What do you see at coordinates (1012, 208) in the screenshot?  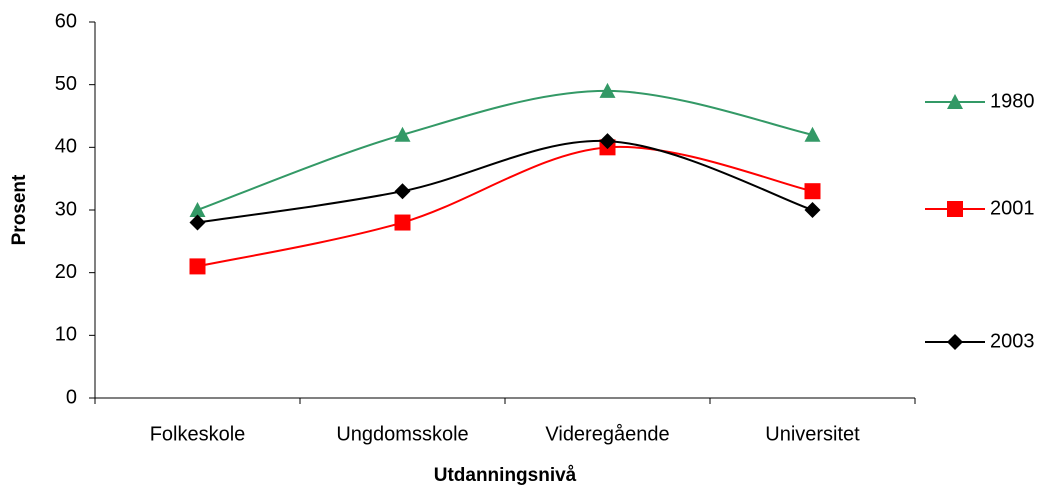 I see `legend-label: 2001` at bounding box center [1012, 208].